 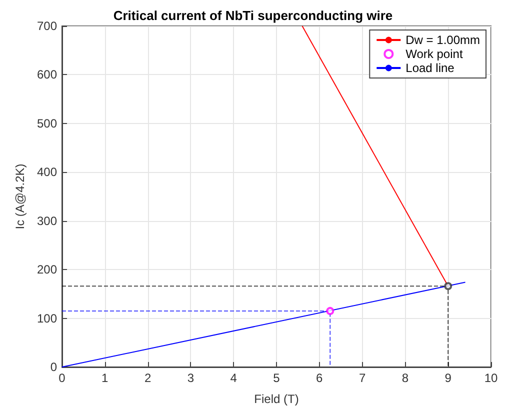 What do you see at coordinates (47, 75) in the screenshot?
I see `y-tick-label: 600` at bounding box center [47, 75].